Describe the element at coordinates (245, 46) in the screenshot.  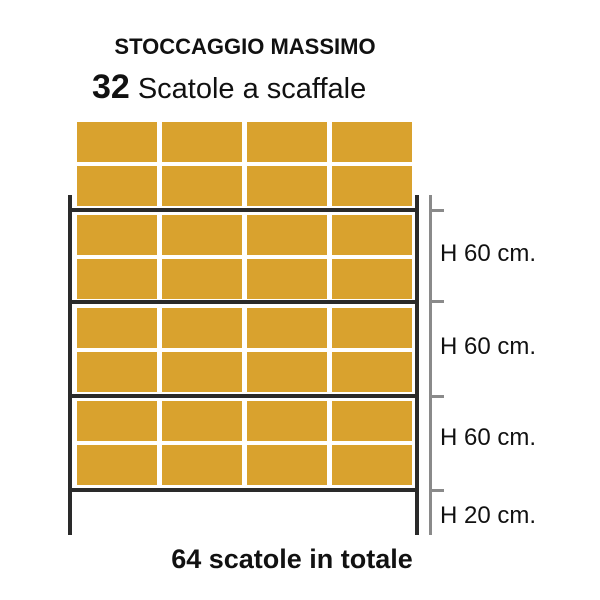
I see `title: STOCCAGGIO MASSIMO` at that location.